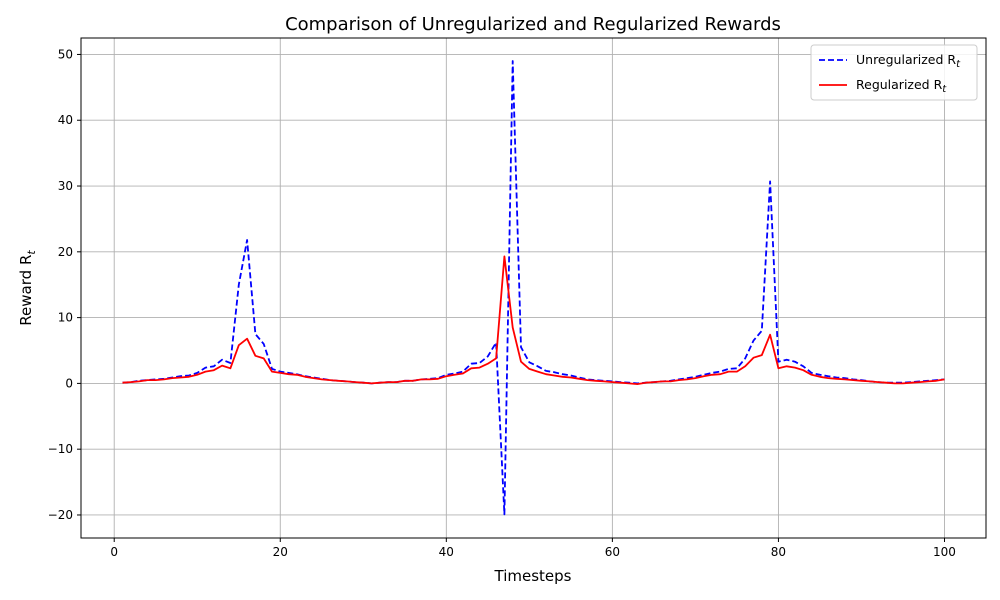 The height and width of the screenshot is (600, 1000). I want to click on x-tick-label: 100, so click(944, 552).